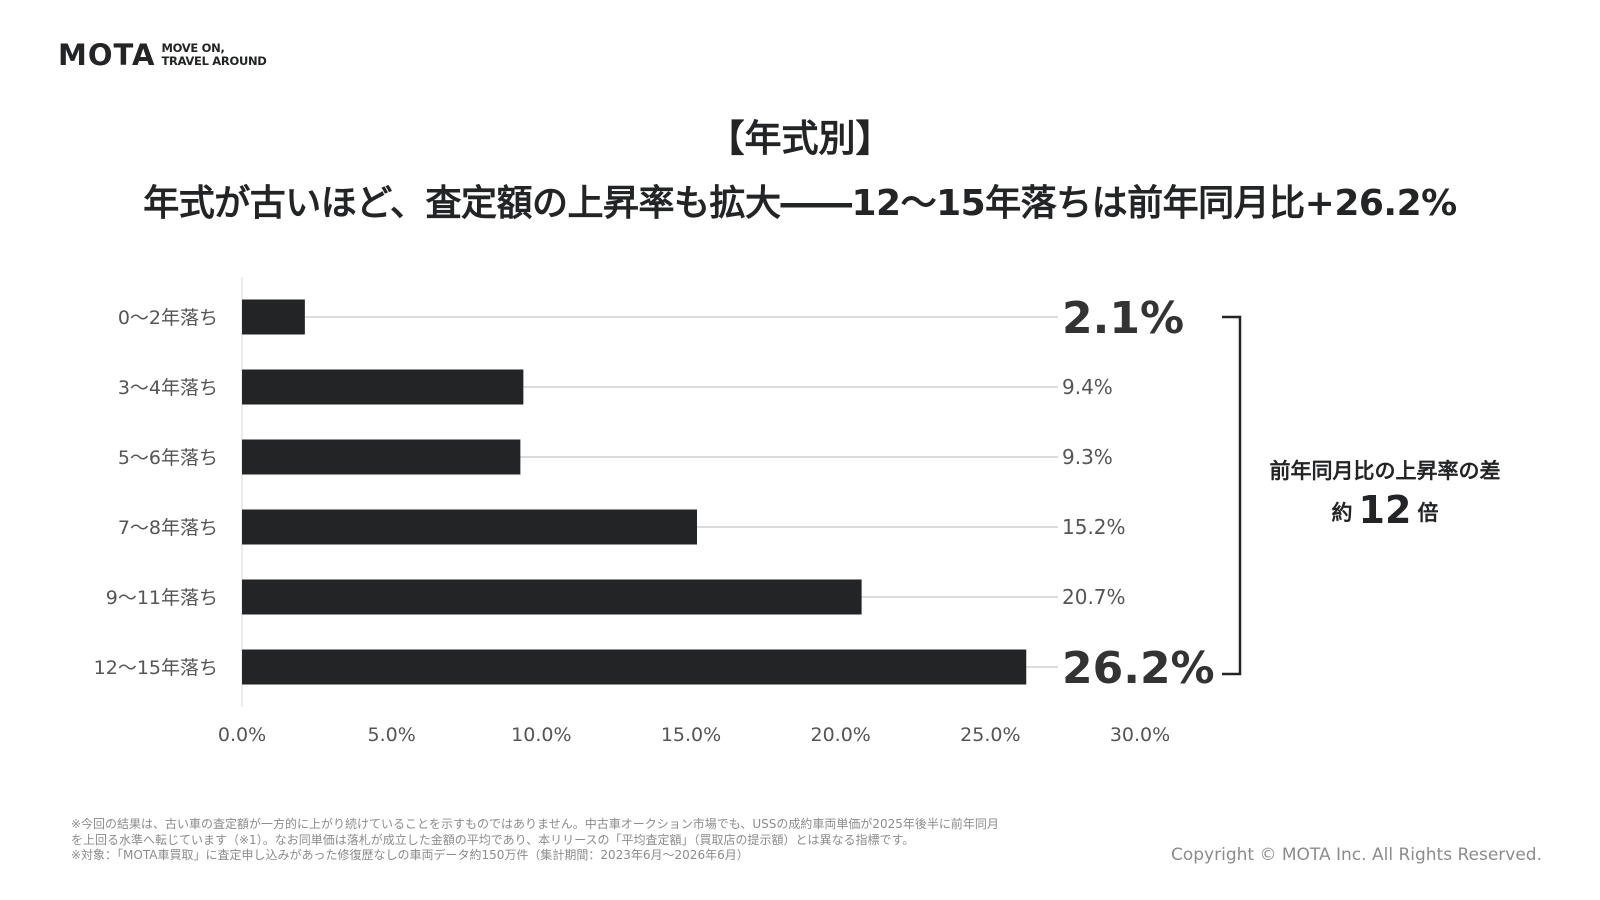  I want to click on category-label: 3〜4年落ち, so click(168, 388).